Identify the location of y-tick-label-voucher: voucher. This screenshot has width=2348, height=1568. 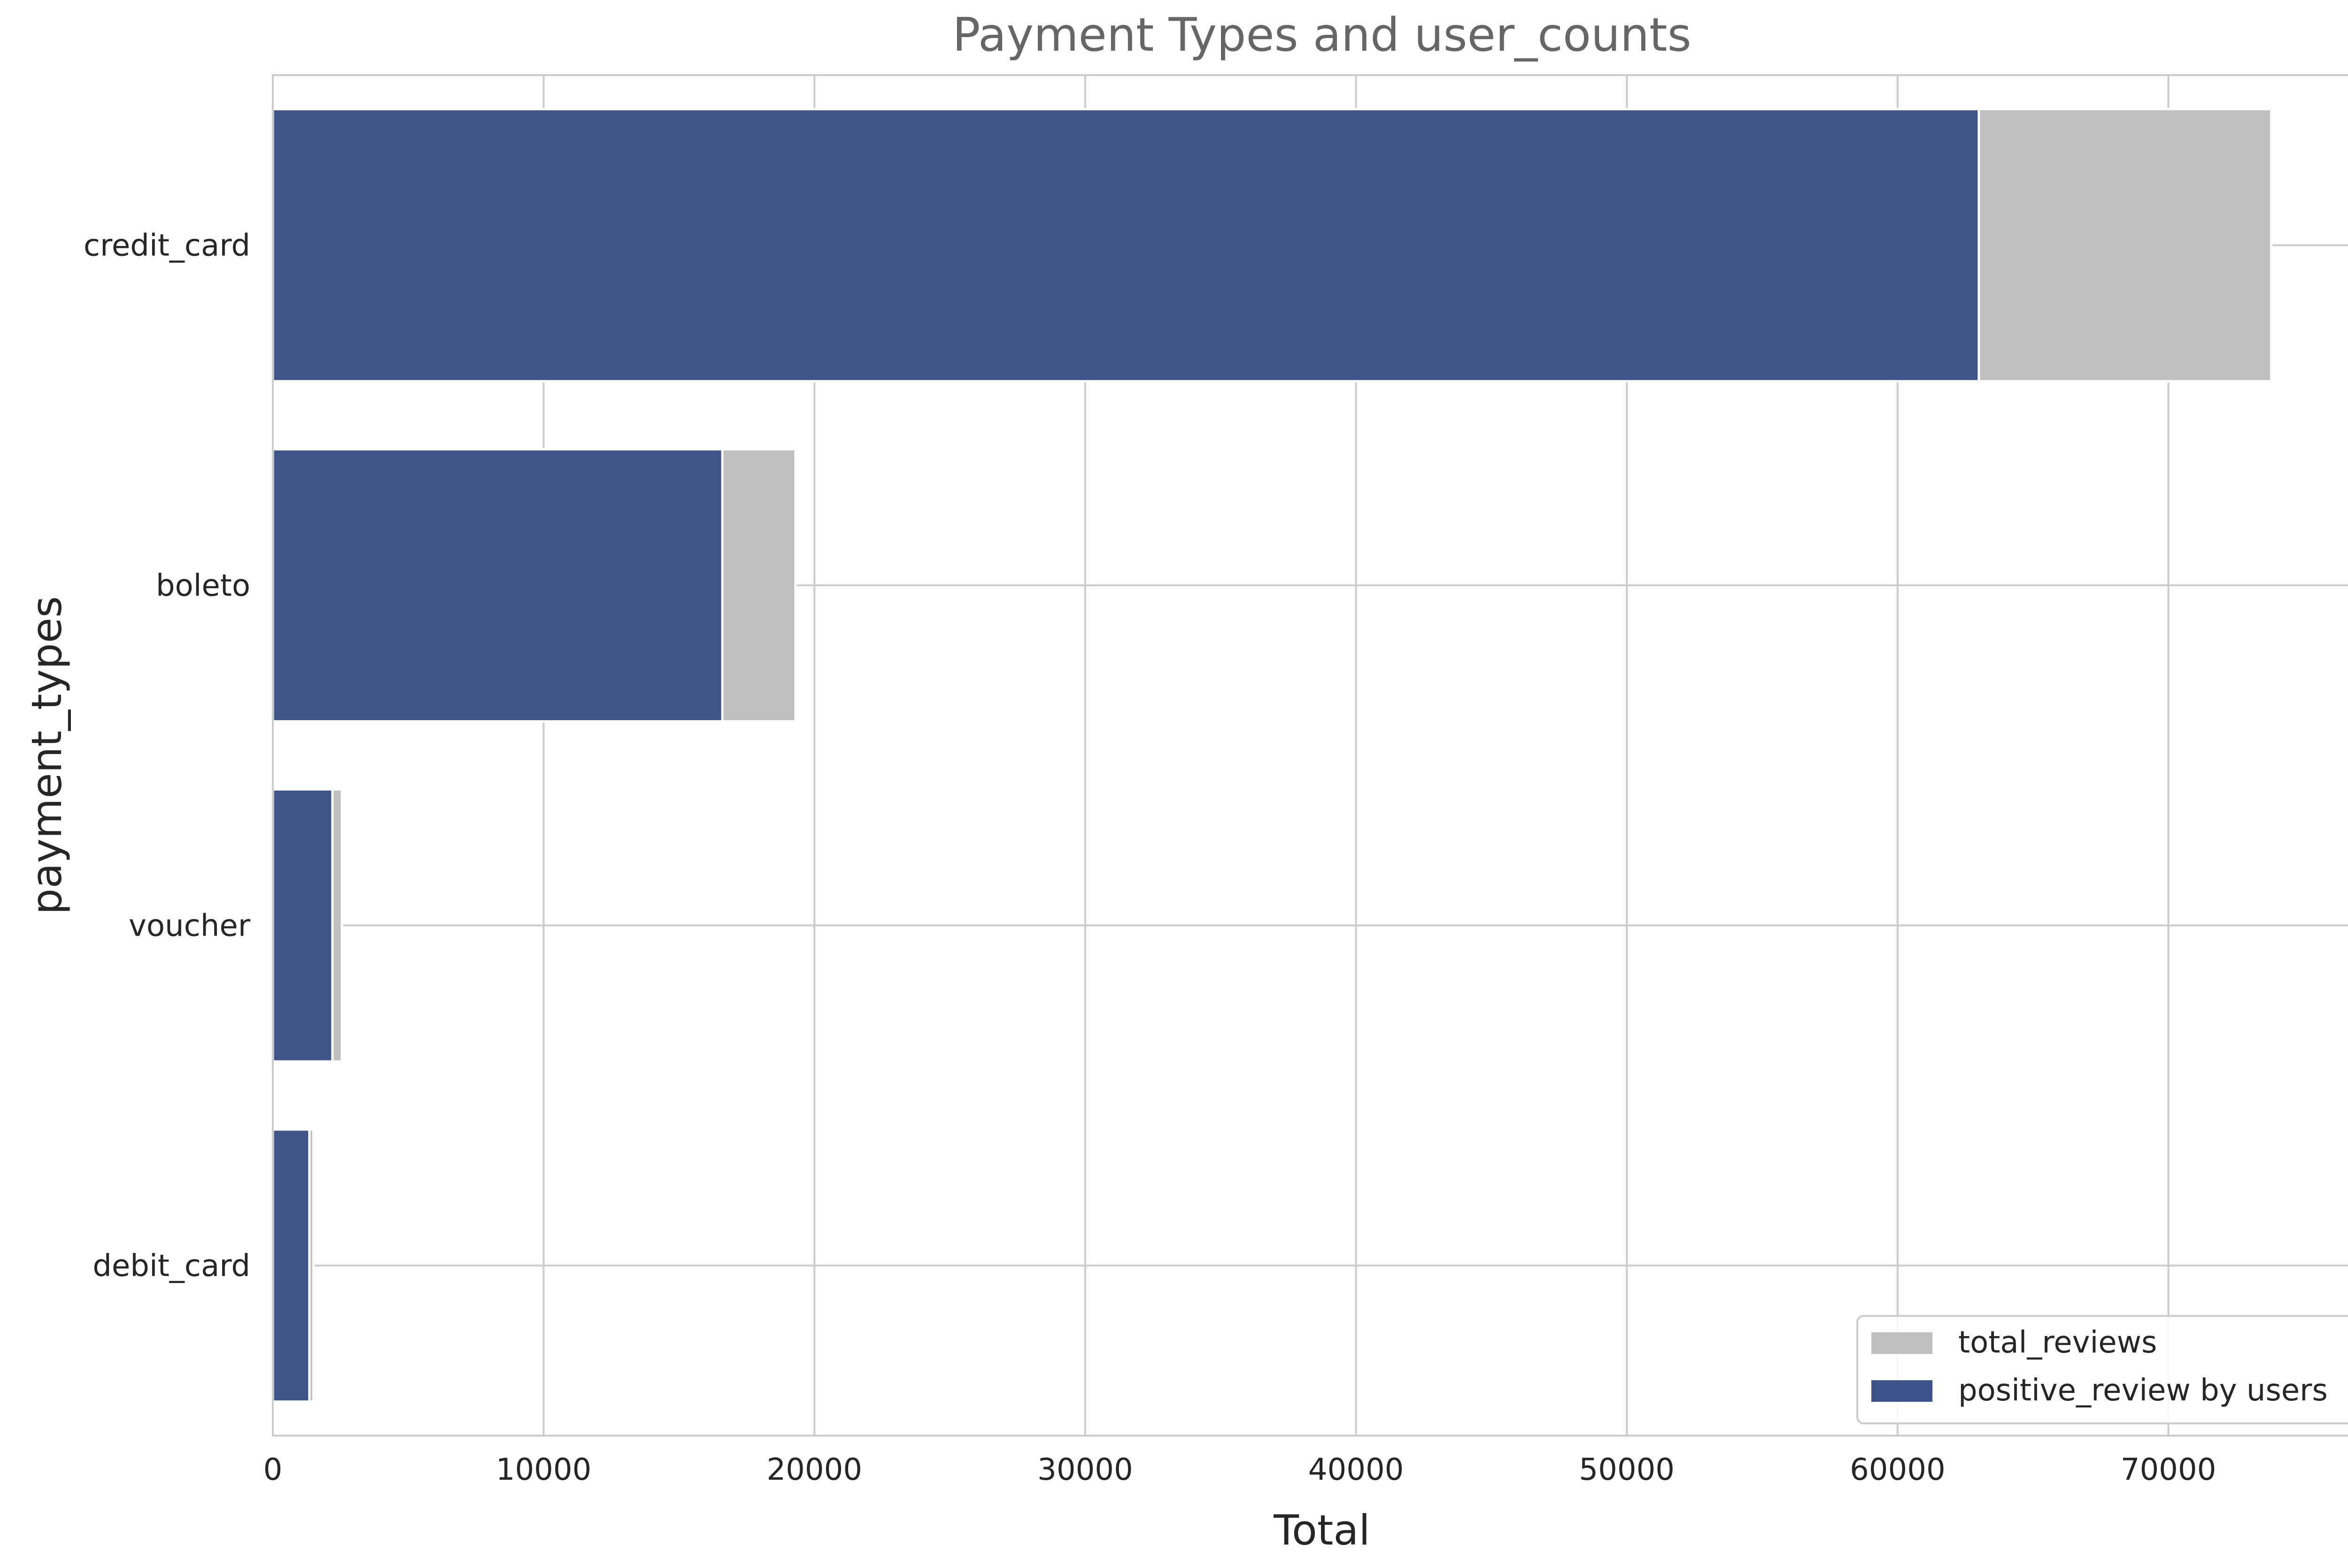
(190, 926).